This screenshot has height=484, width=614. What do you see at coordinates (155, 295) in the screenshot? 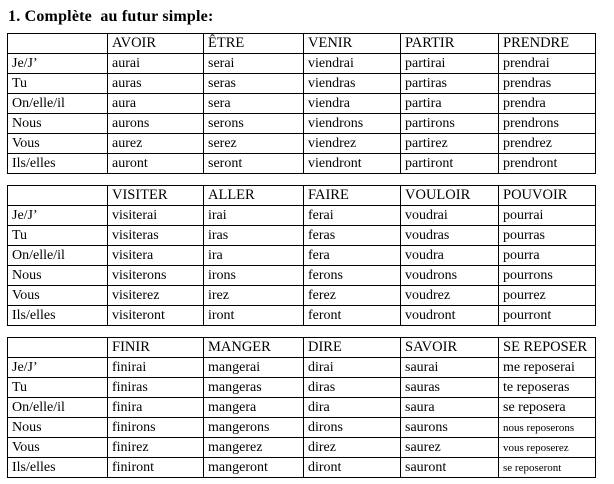
I see `conjugation-cell: visiterez` at bounding box center [155, 295].